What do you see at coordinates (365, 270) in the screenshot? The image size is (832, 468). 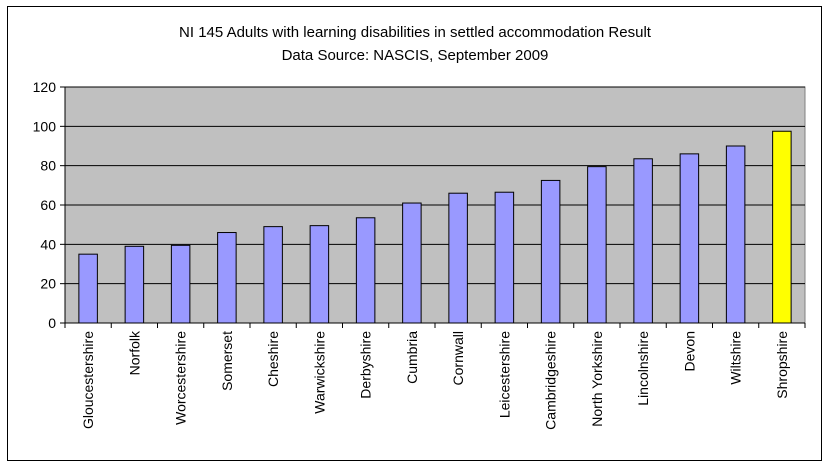 I see `bar-derbyshire` at bounding box center [365, 270].